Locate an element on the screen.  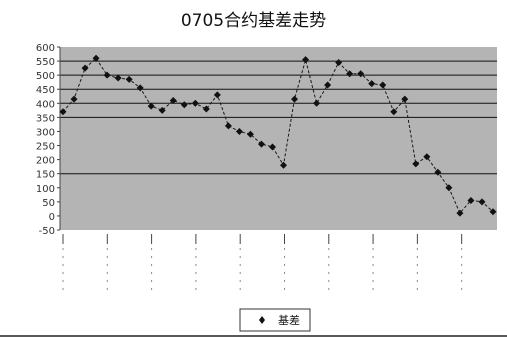
diamond-marker-icon is located at coordinates (262, 320).